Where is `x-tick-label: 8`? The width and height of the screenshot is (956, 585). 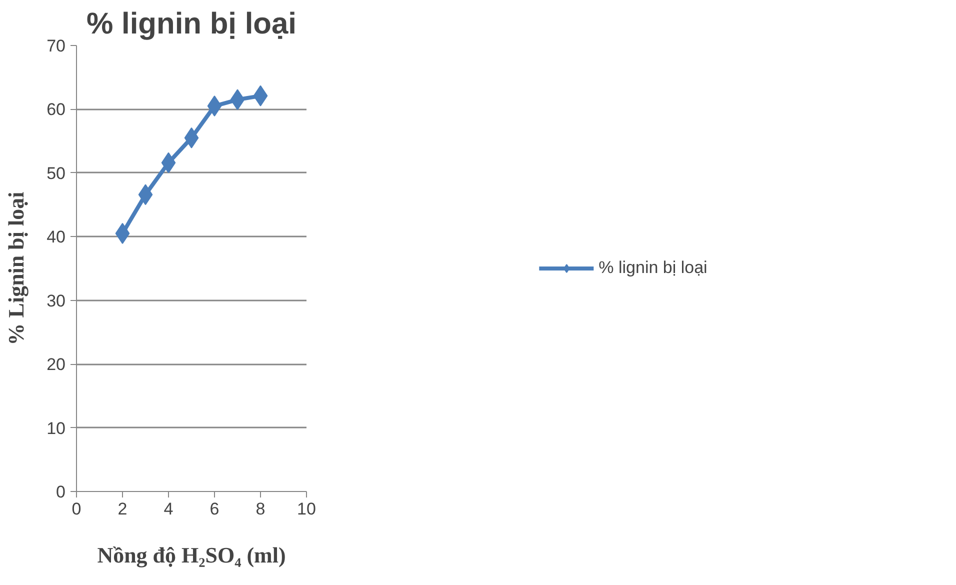 x-tick-label: 8 is located at coordinates (261, 509).